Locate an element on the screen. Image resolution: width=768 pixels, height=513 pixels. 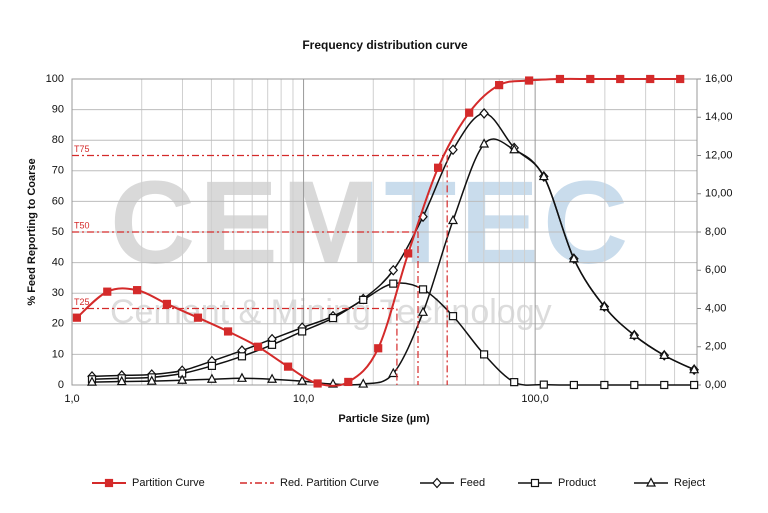
y-tick-label: 10 is located at coordinates (58, 354).